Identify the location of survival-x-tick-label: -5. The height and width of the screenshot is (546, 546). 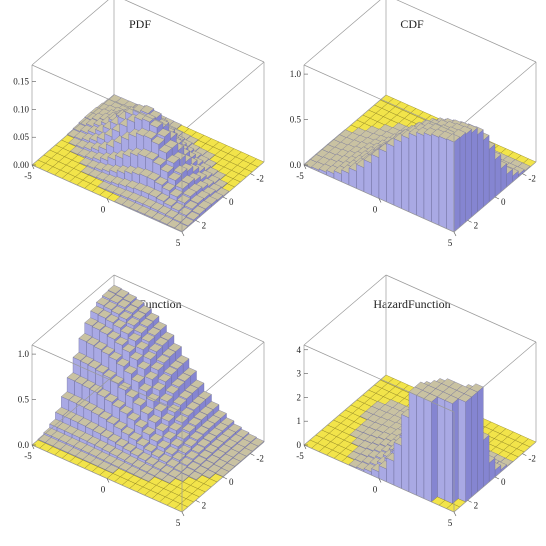
(28, 456).